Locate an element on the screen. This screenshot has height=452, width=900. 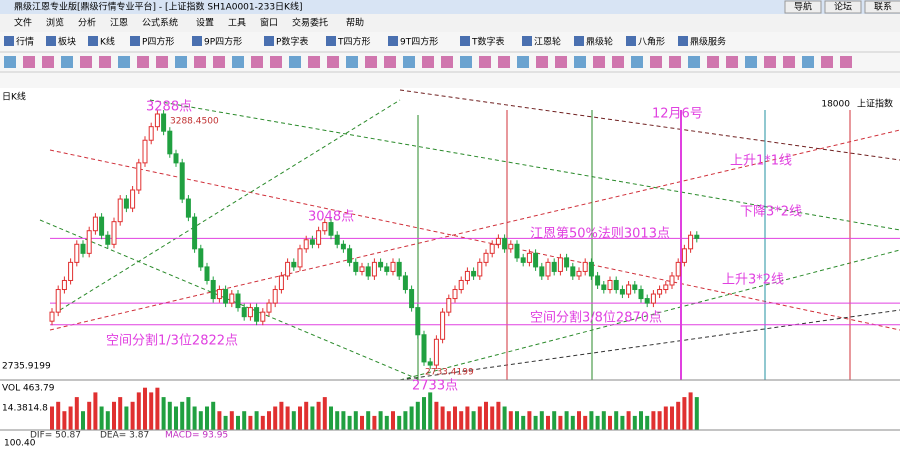
menu-item: 工具 is located at coordinates (237, 23).